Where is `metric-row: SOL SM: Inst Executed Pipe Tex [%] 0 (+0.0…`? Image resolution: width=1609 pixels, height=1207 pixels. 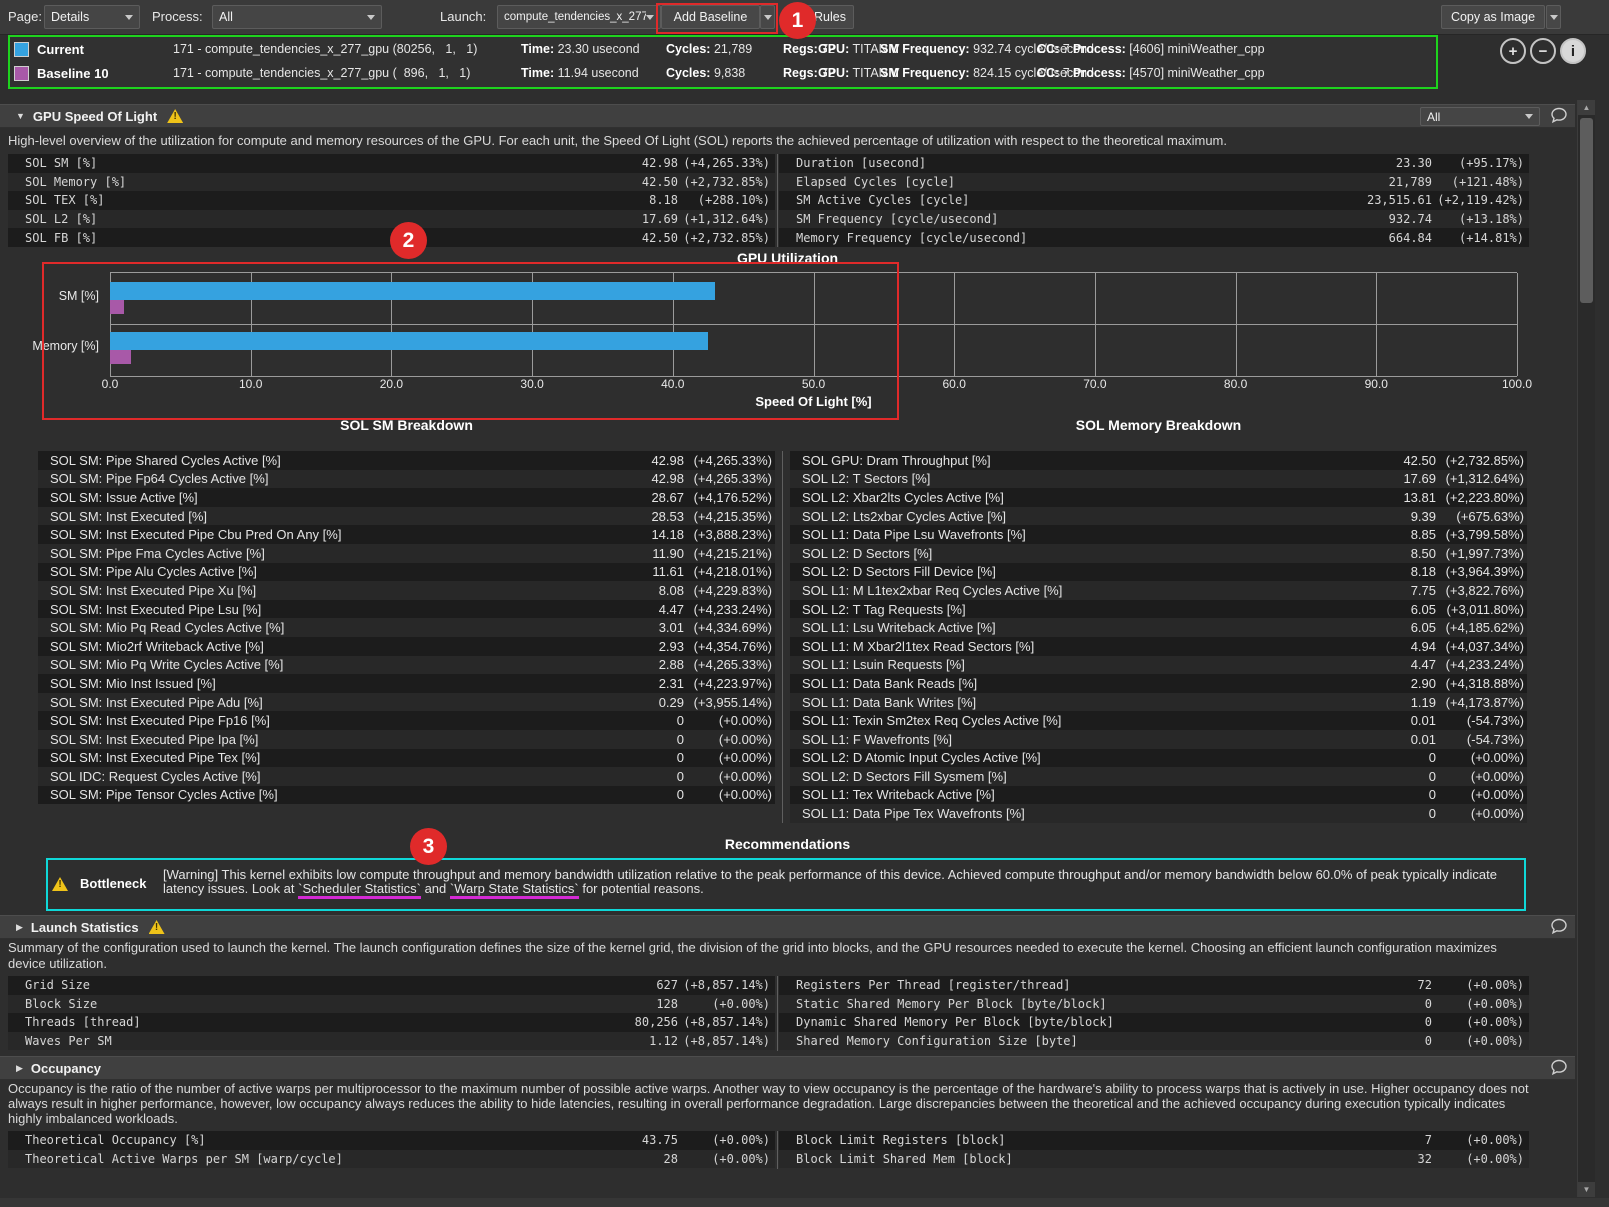
metric-row: SOL SM: Inst Executed Pipe Tex [%] 0 (+0.0… is located at coordinates (406, 758).